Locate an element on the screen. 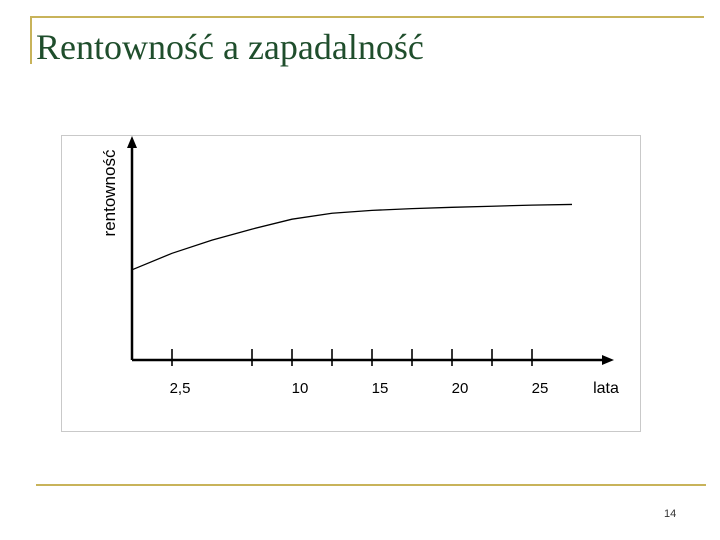 This screenshot has width=720, height=540. slide-title: Rentowność a zapadalność is located at coordinates (230, 47).